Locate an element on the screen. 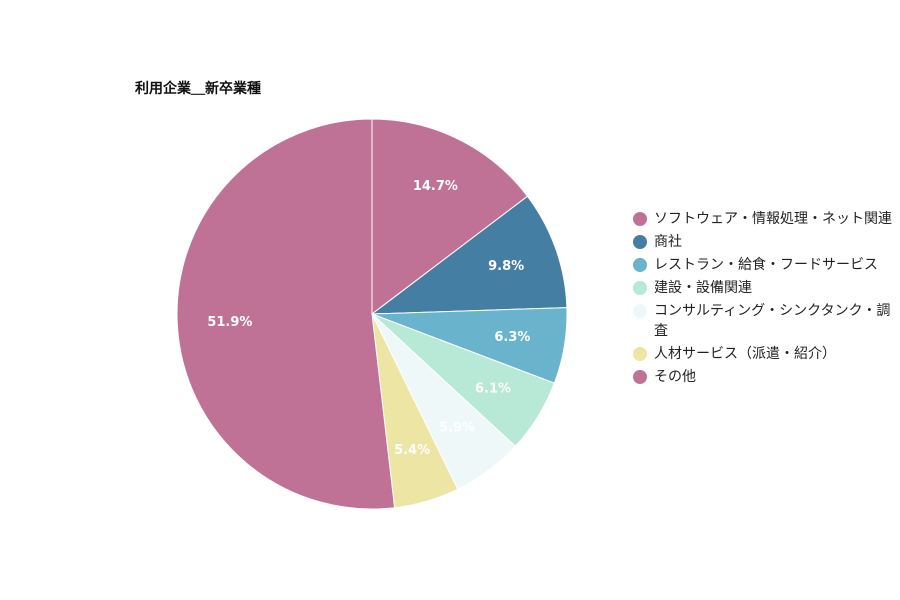 The width and height of the screenshot is (900, 600). legend-item: ソフトウェア・情報処理・ネット関連 is located at coordinates (764, 219).